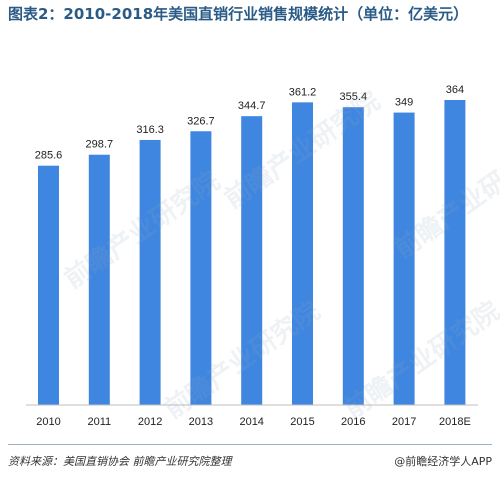  What do you see at coordinates (120, 461) in the screenshot?
I see `source-note: 资料来源：美国直销协会 前瞻产业研究院整理` at bounding box center [120, 461].